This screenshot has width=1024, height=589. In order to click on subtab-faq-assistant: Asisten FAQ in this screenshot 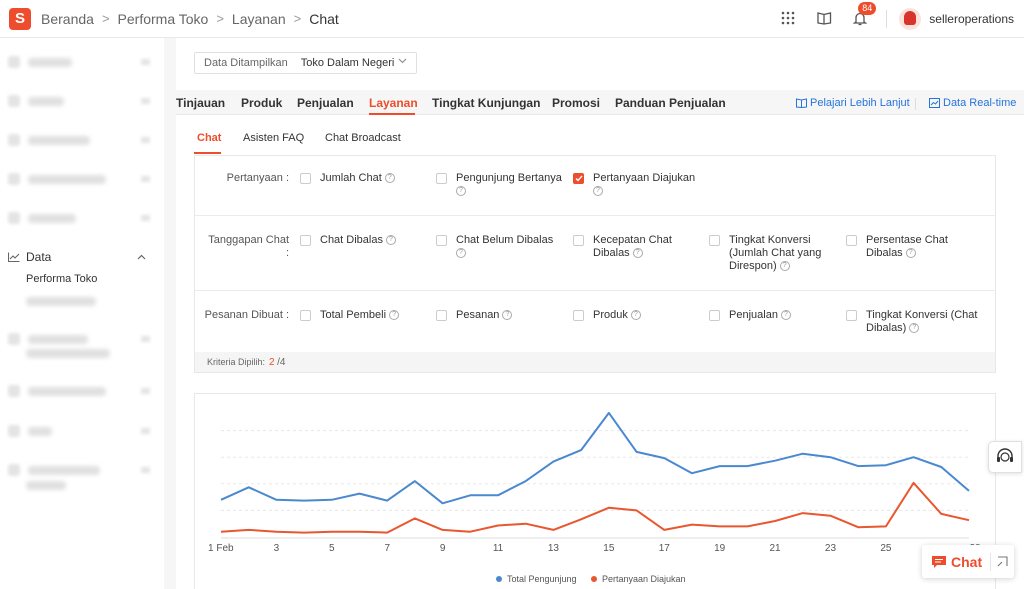, I will do `click(274, 138)`.